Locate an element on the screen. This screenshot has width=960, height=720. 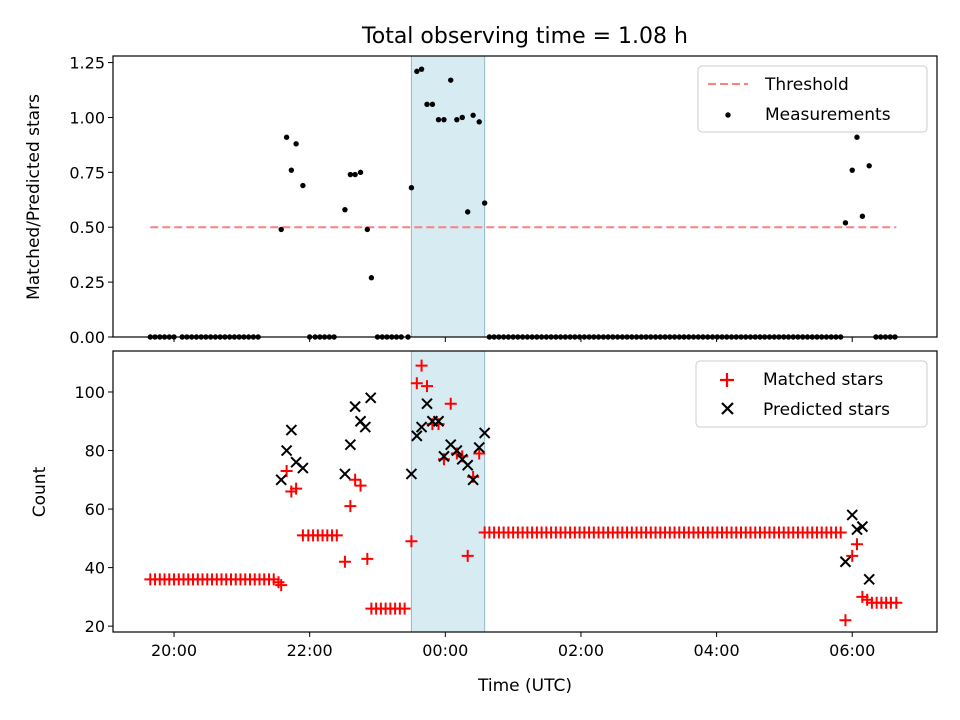
legend-predicted-swatch is located at coordinates (727, 408).